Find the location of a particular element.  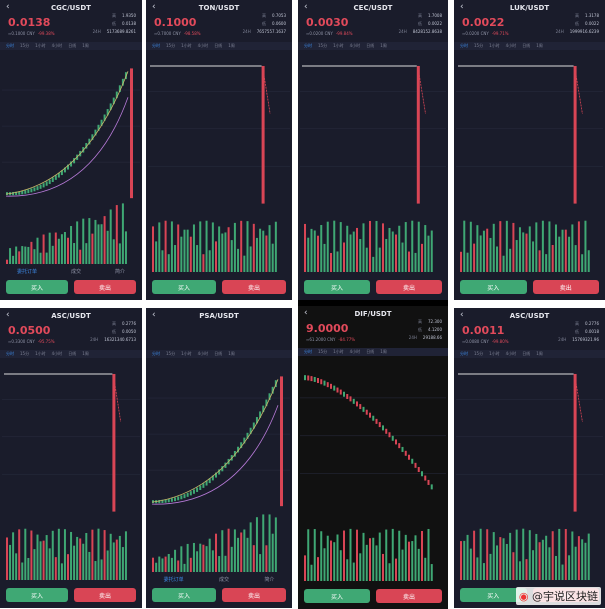

ma-line is located at coordinates (578, 399).